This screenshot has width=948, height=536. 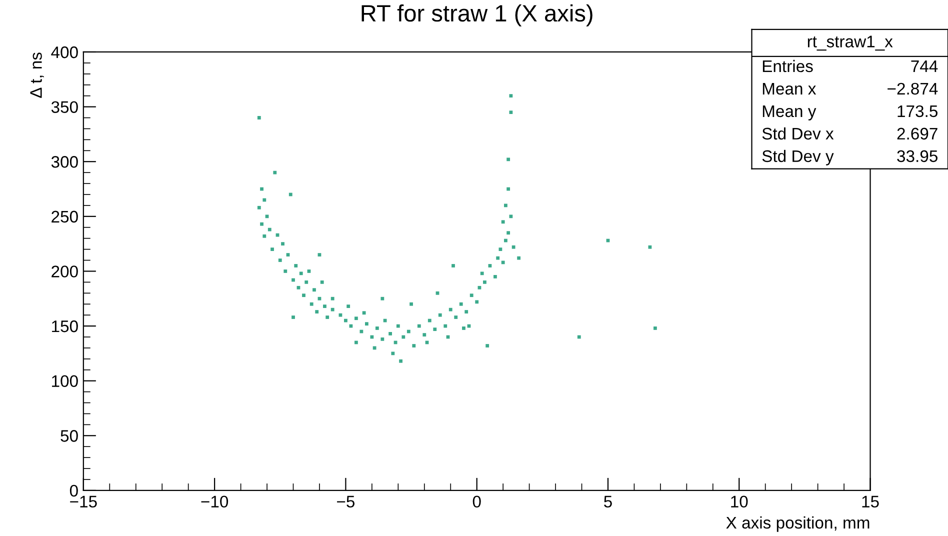 I want to click on x-tick-label: −5, so click(x=346, y=502).